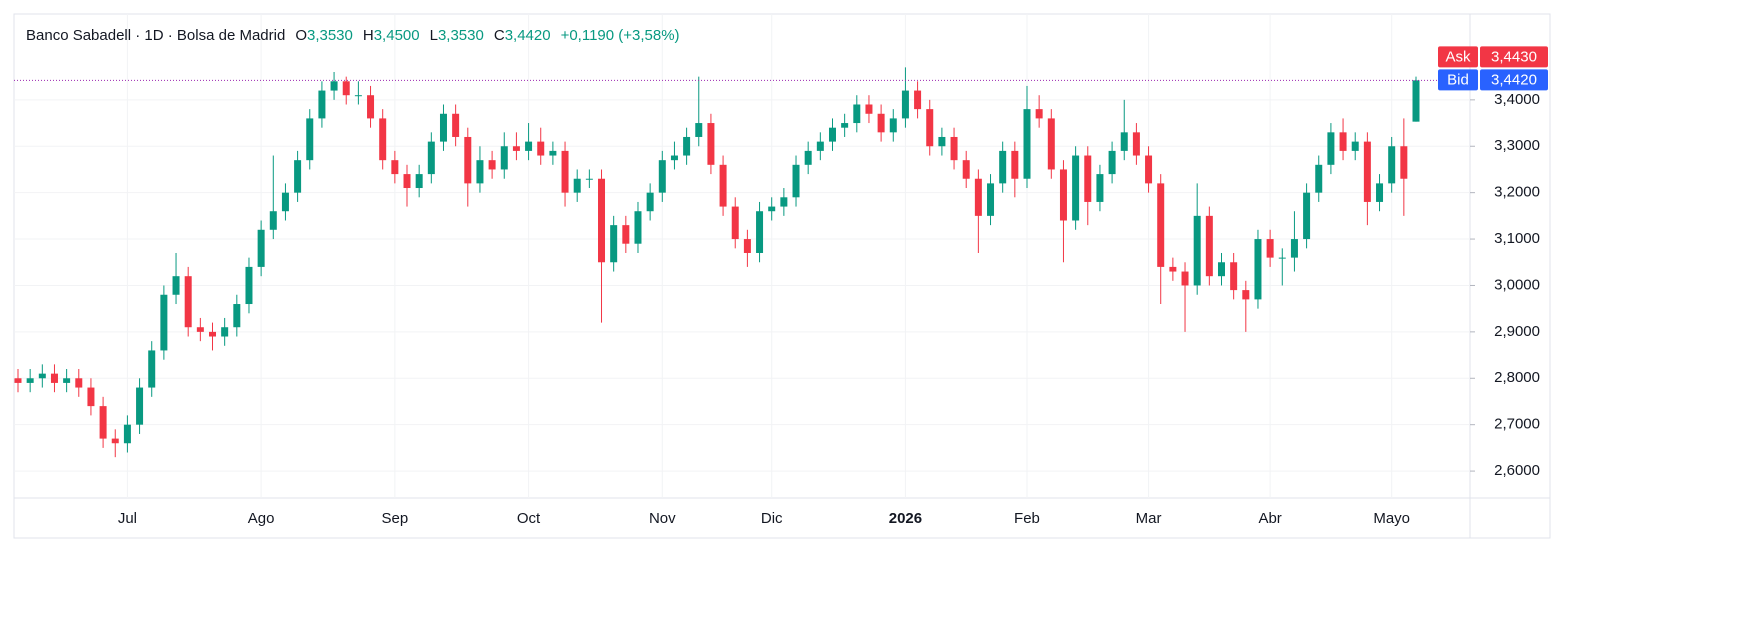  What do you see at coordinates (1517, 99) in the screenshot?
I see `y-tick-label: 3,4000` at bounding box center [1517, 99].